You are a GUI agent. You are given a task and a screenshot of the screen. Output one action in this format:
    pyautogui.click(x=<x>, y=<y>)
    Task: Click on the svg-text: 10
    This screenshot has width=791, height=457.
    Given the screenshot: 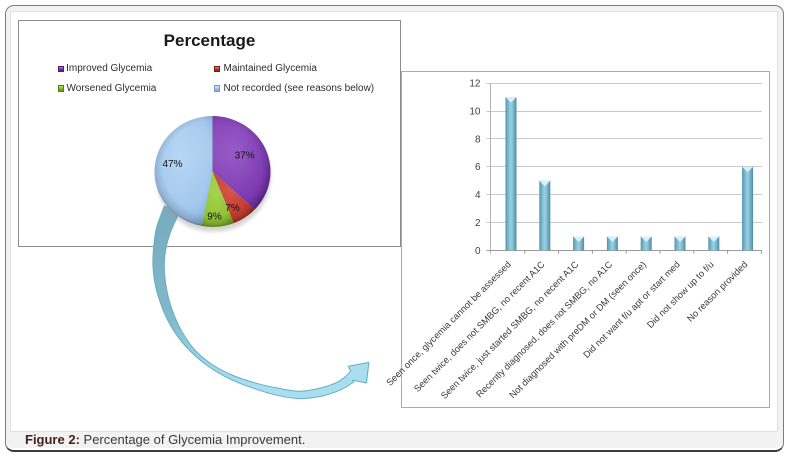 What is the action you would take?
    pyautogui.click(x=475, y=112)
    